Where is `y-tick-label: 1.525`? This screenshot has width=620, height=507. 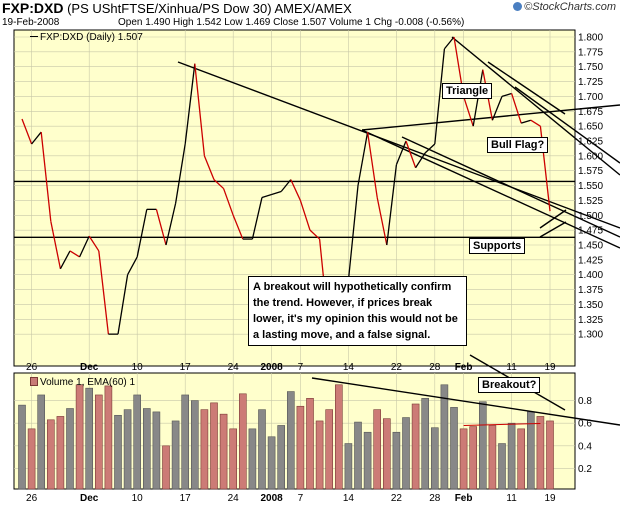 y-tick-label: 1.525 is located at coordinates (590, 201).